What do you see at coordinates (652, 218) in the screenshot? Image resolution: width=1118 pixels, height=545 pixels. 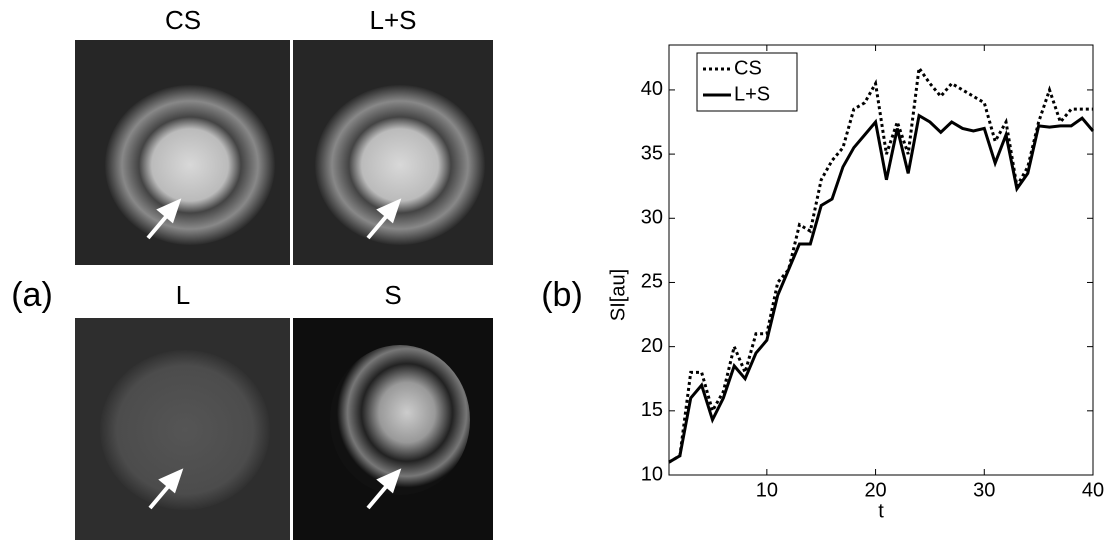 I see `y-tick-label: 30` at bounding box center [652, 218].